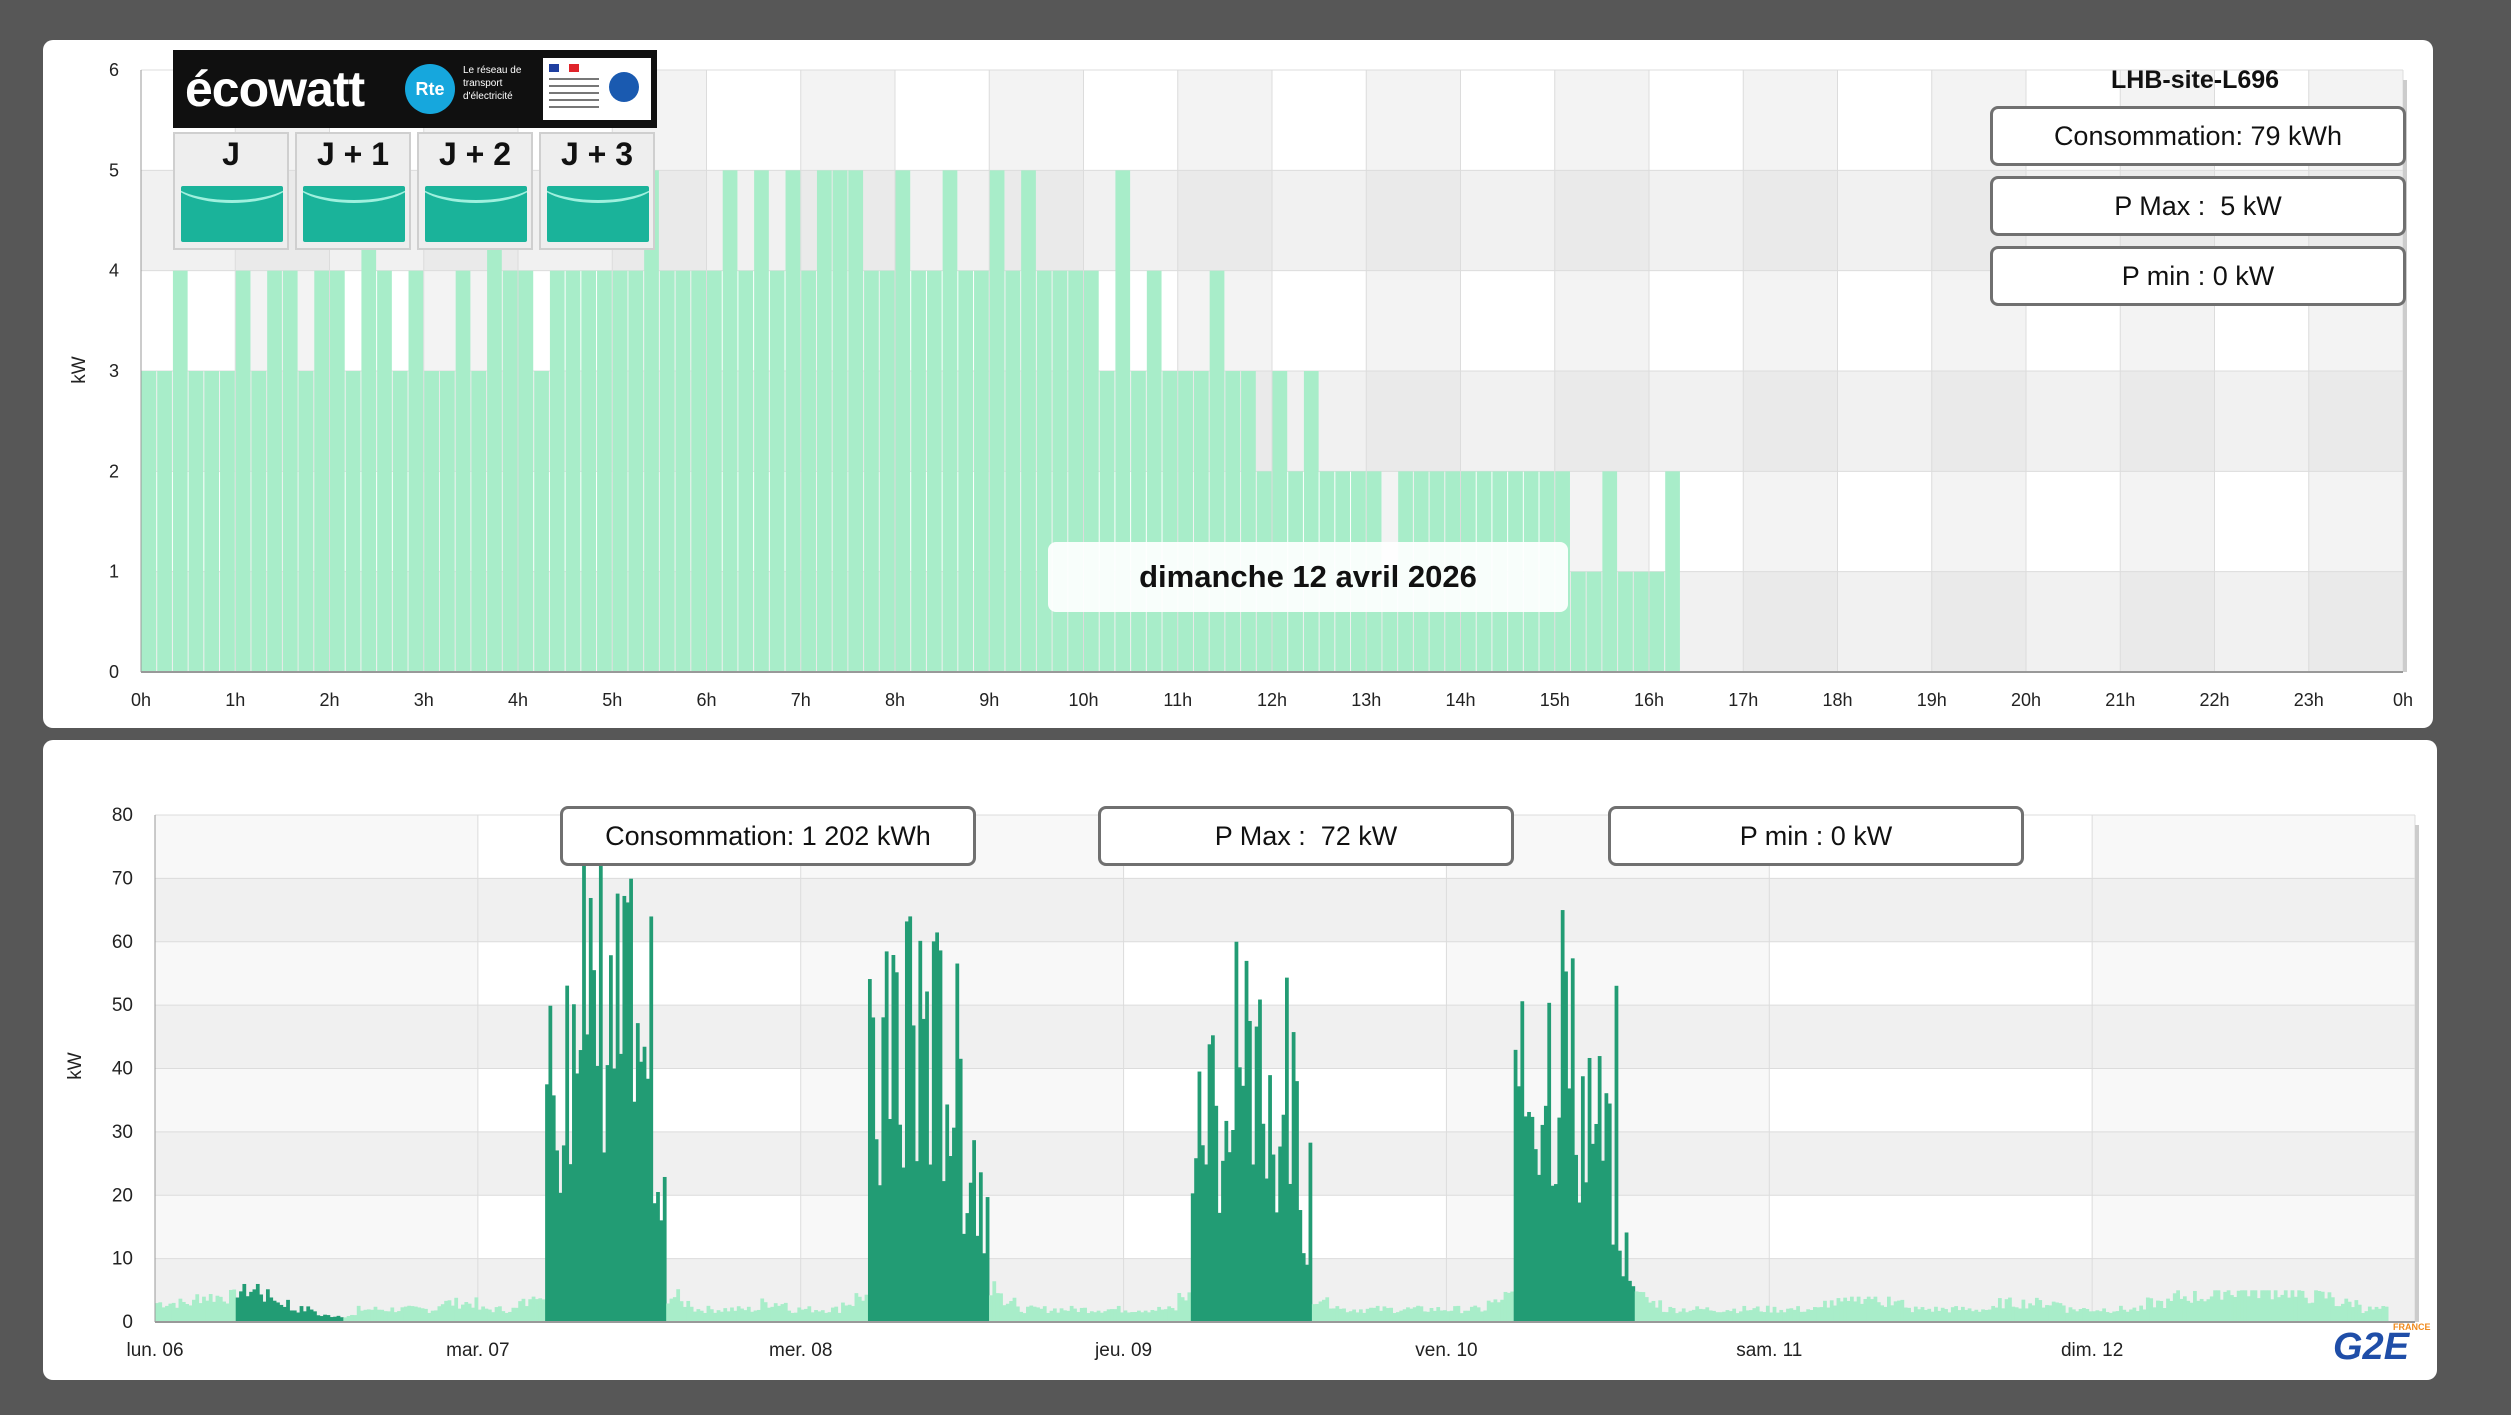  What do you see at coordinates (895, 700) in the screenshot?
I see `x-tick-label: 8h` at bounding box center [895, 700].